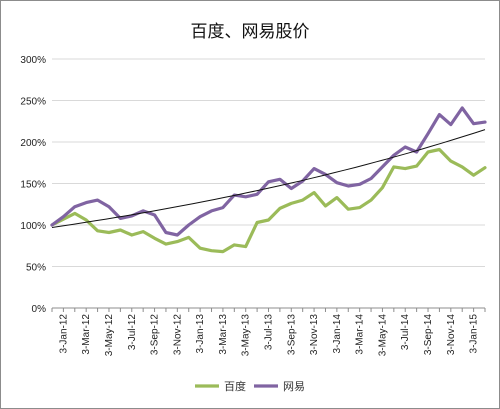 Image resolution: width=500 pixels, height=409 pixels. I want to click on chart-title: 百度、网易股价, so click(250, 31).